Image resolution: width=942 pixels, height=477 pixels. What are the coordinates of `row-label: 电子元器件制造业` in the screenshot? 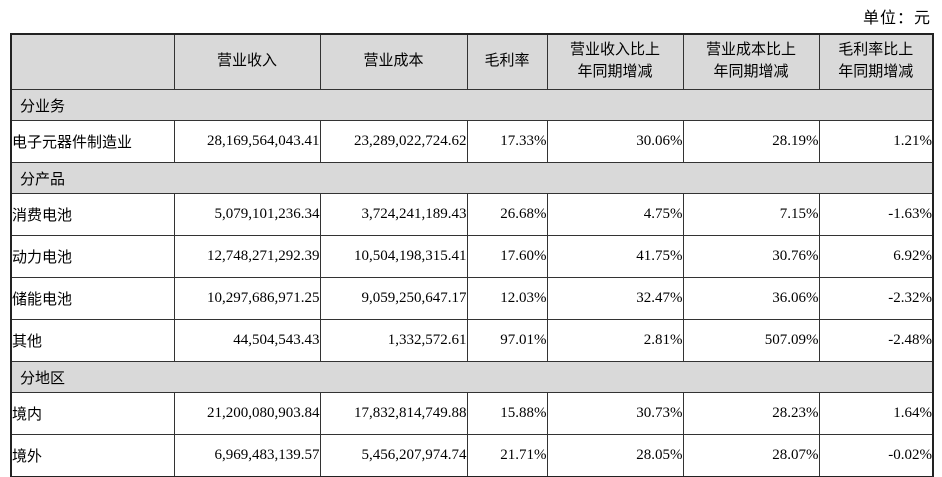 It's located at (92, 141).